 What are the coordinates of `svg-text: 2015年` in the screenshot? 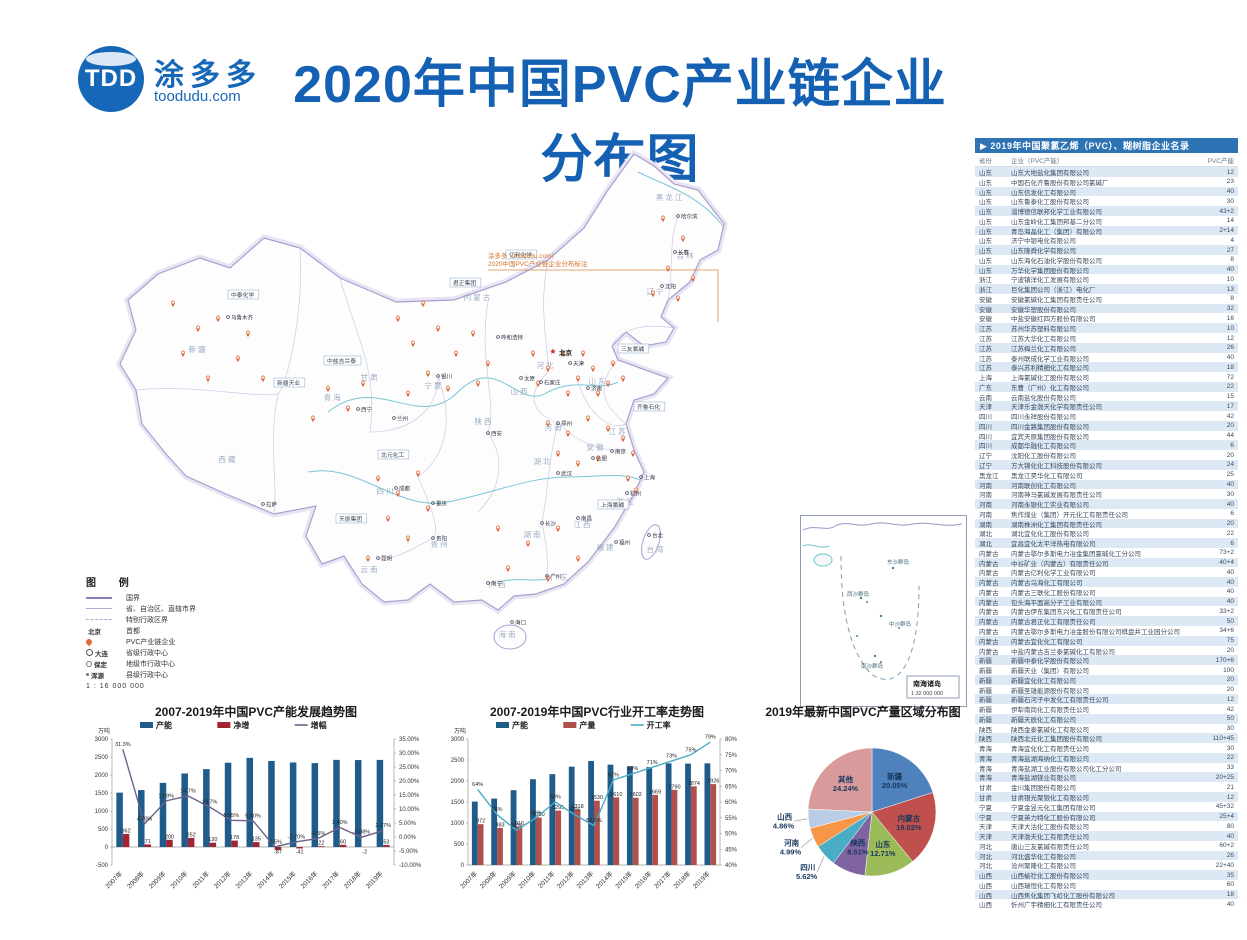 It's located at (624, 880).